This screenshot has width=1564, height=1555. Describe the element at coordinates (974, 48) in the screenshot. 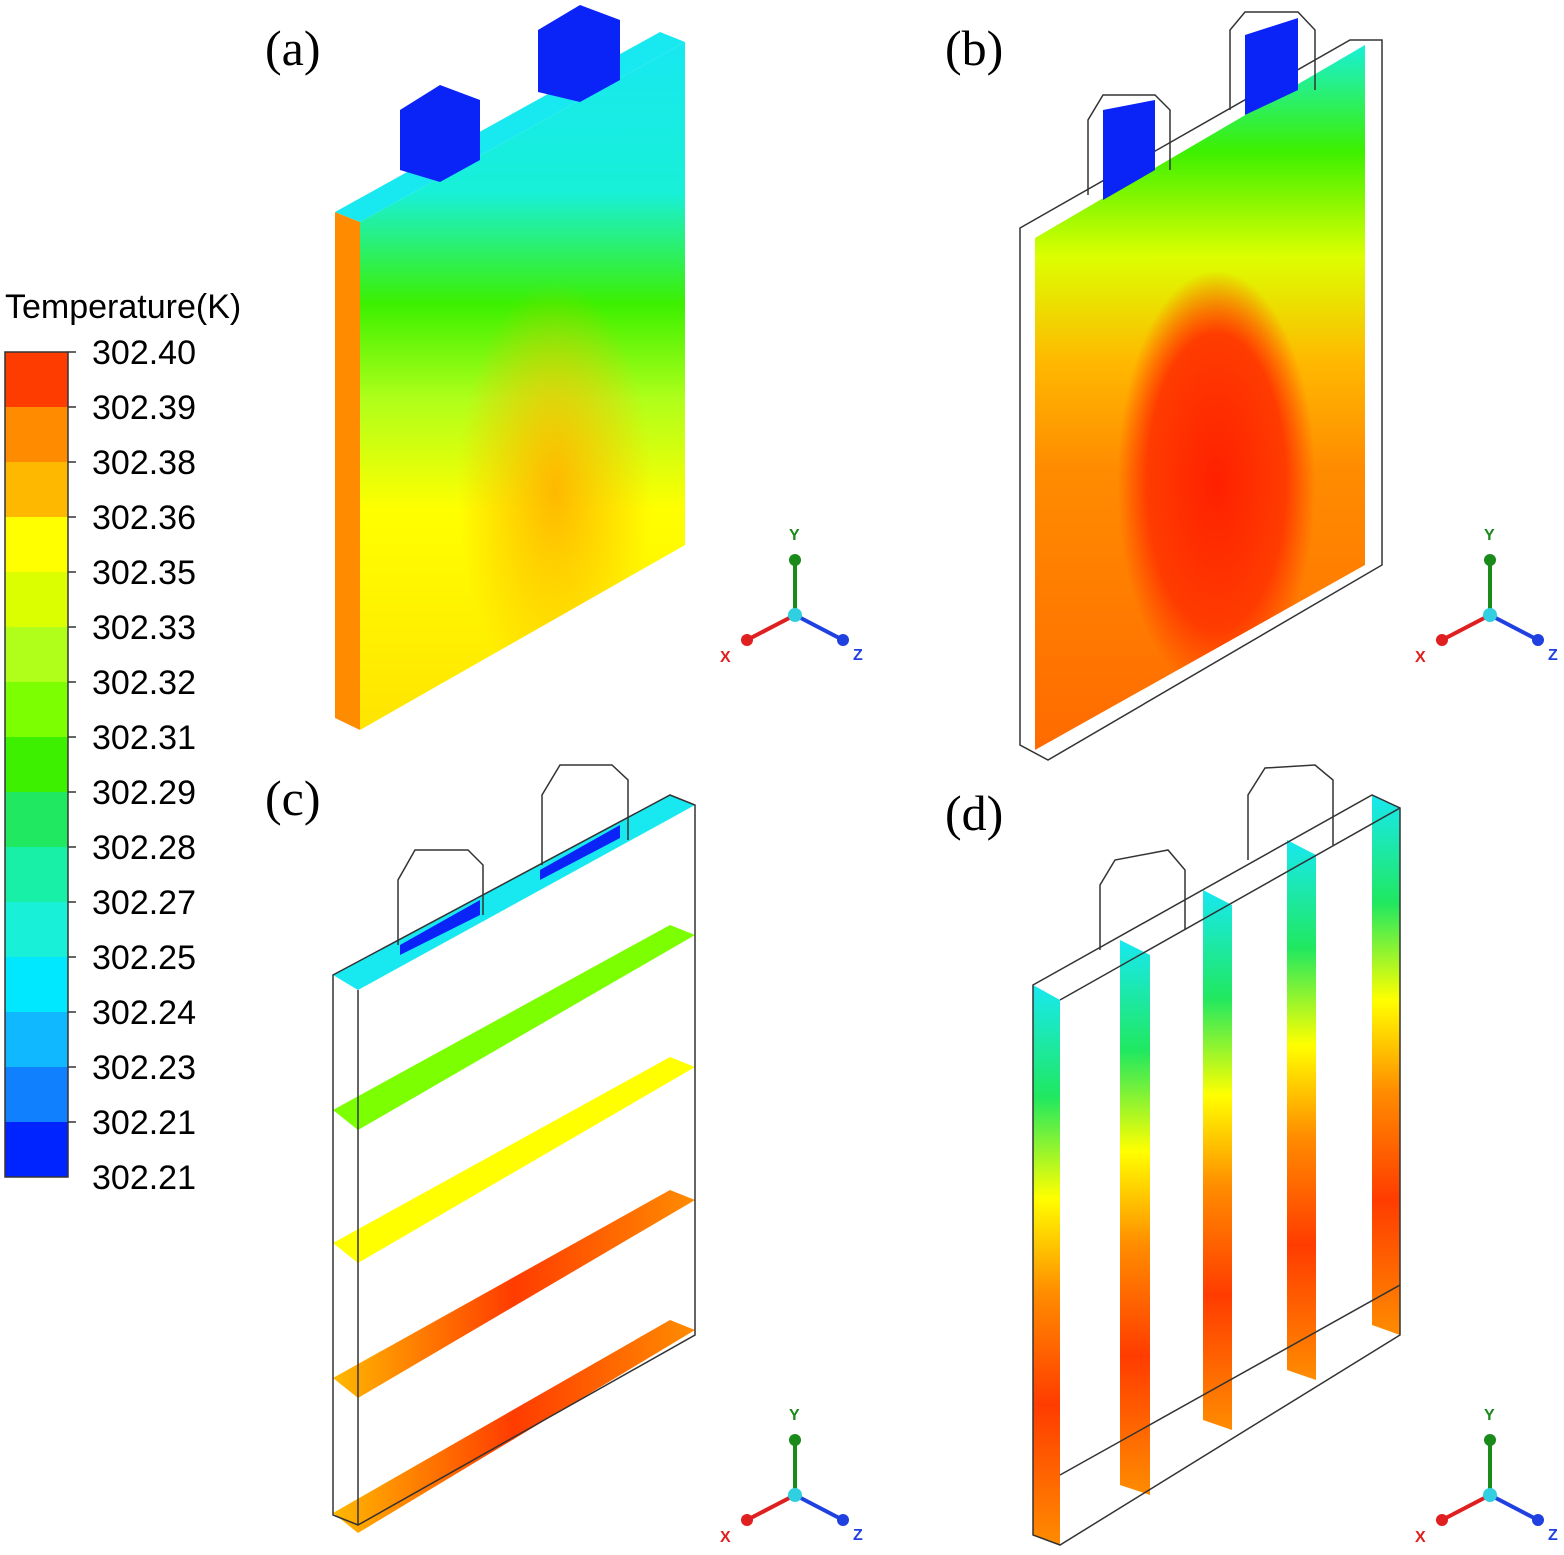

I see `panel-label: (b)` at that location.